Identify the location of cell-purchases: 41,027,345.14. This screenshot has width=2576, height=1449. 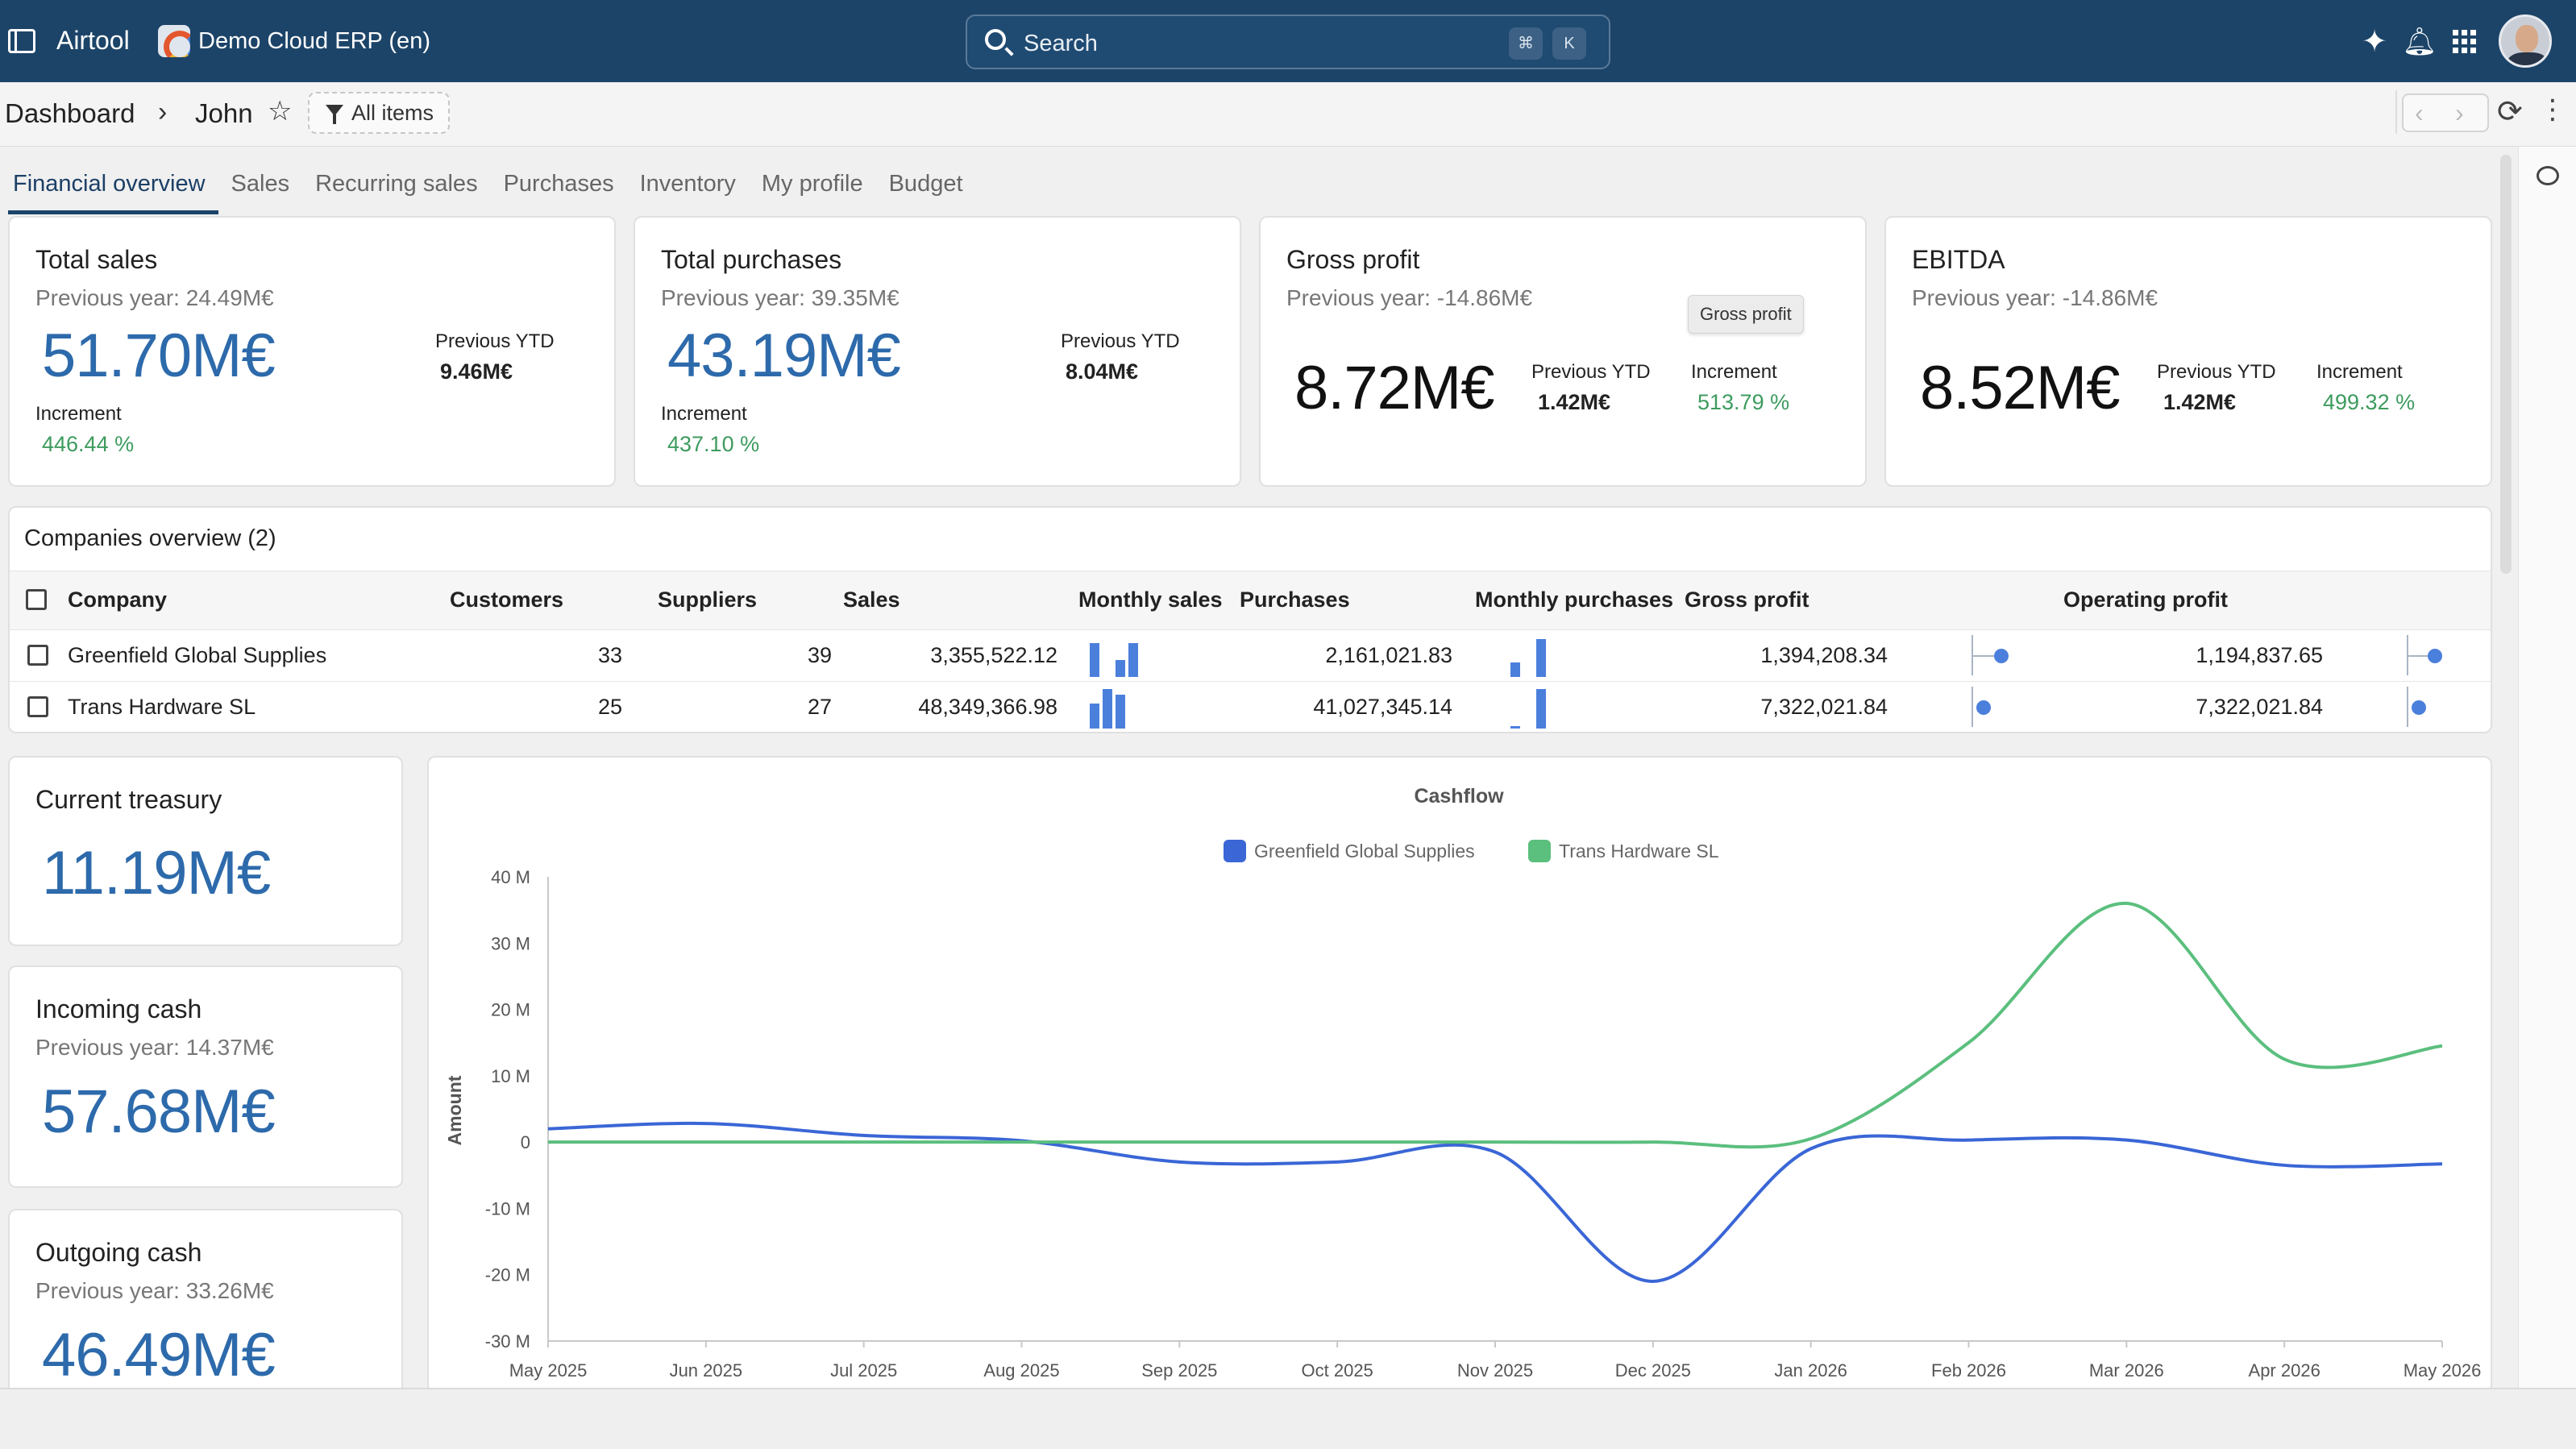
(1382, 707).